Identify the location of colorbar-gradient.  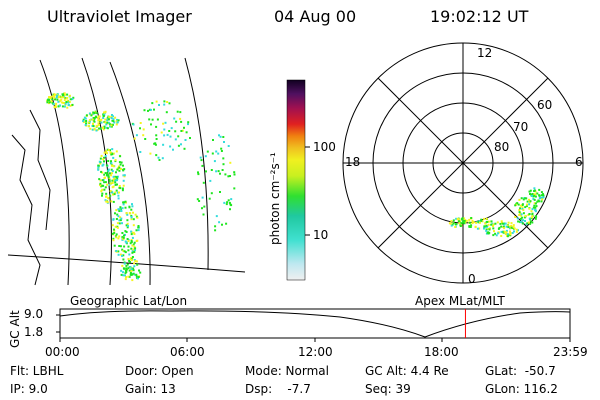
(296, 180).